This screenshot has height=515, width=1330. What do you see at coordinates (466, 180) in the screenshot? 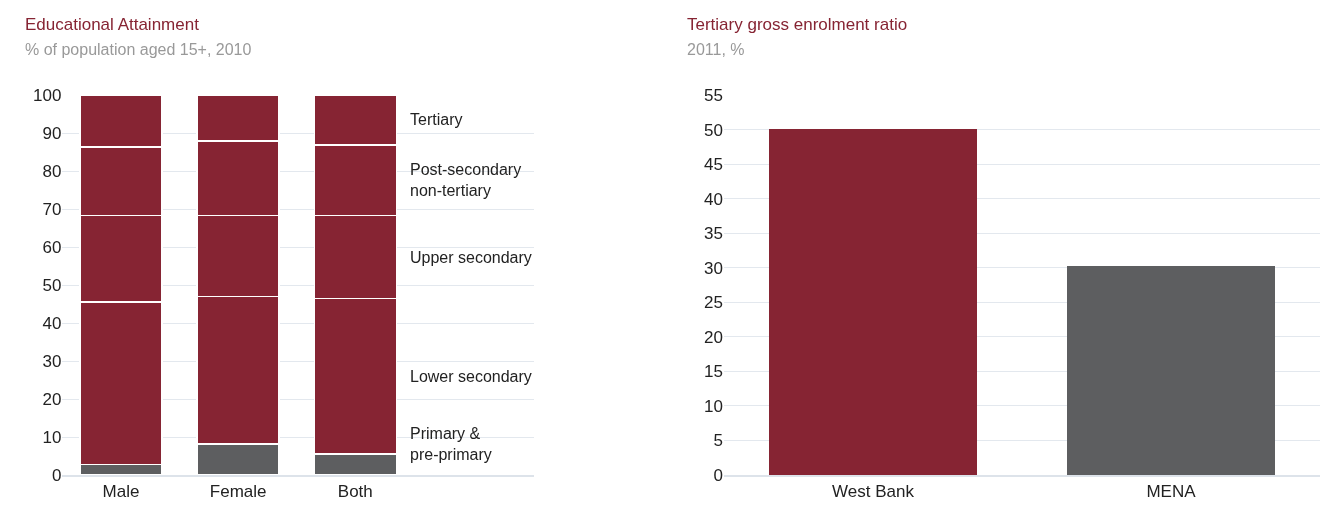
I see `series-label: Post-secondary non-tertiary` at bounding box center [466, 180].